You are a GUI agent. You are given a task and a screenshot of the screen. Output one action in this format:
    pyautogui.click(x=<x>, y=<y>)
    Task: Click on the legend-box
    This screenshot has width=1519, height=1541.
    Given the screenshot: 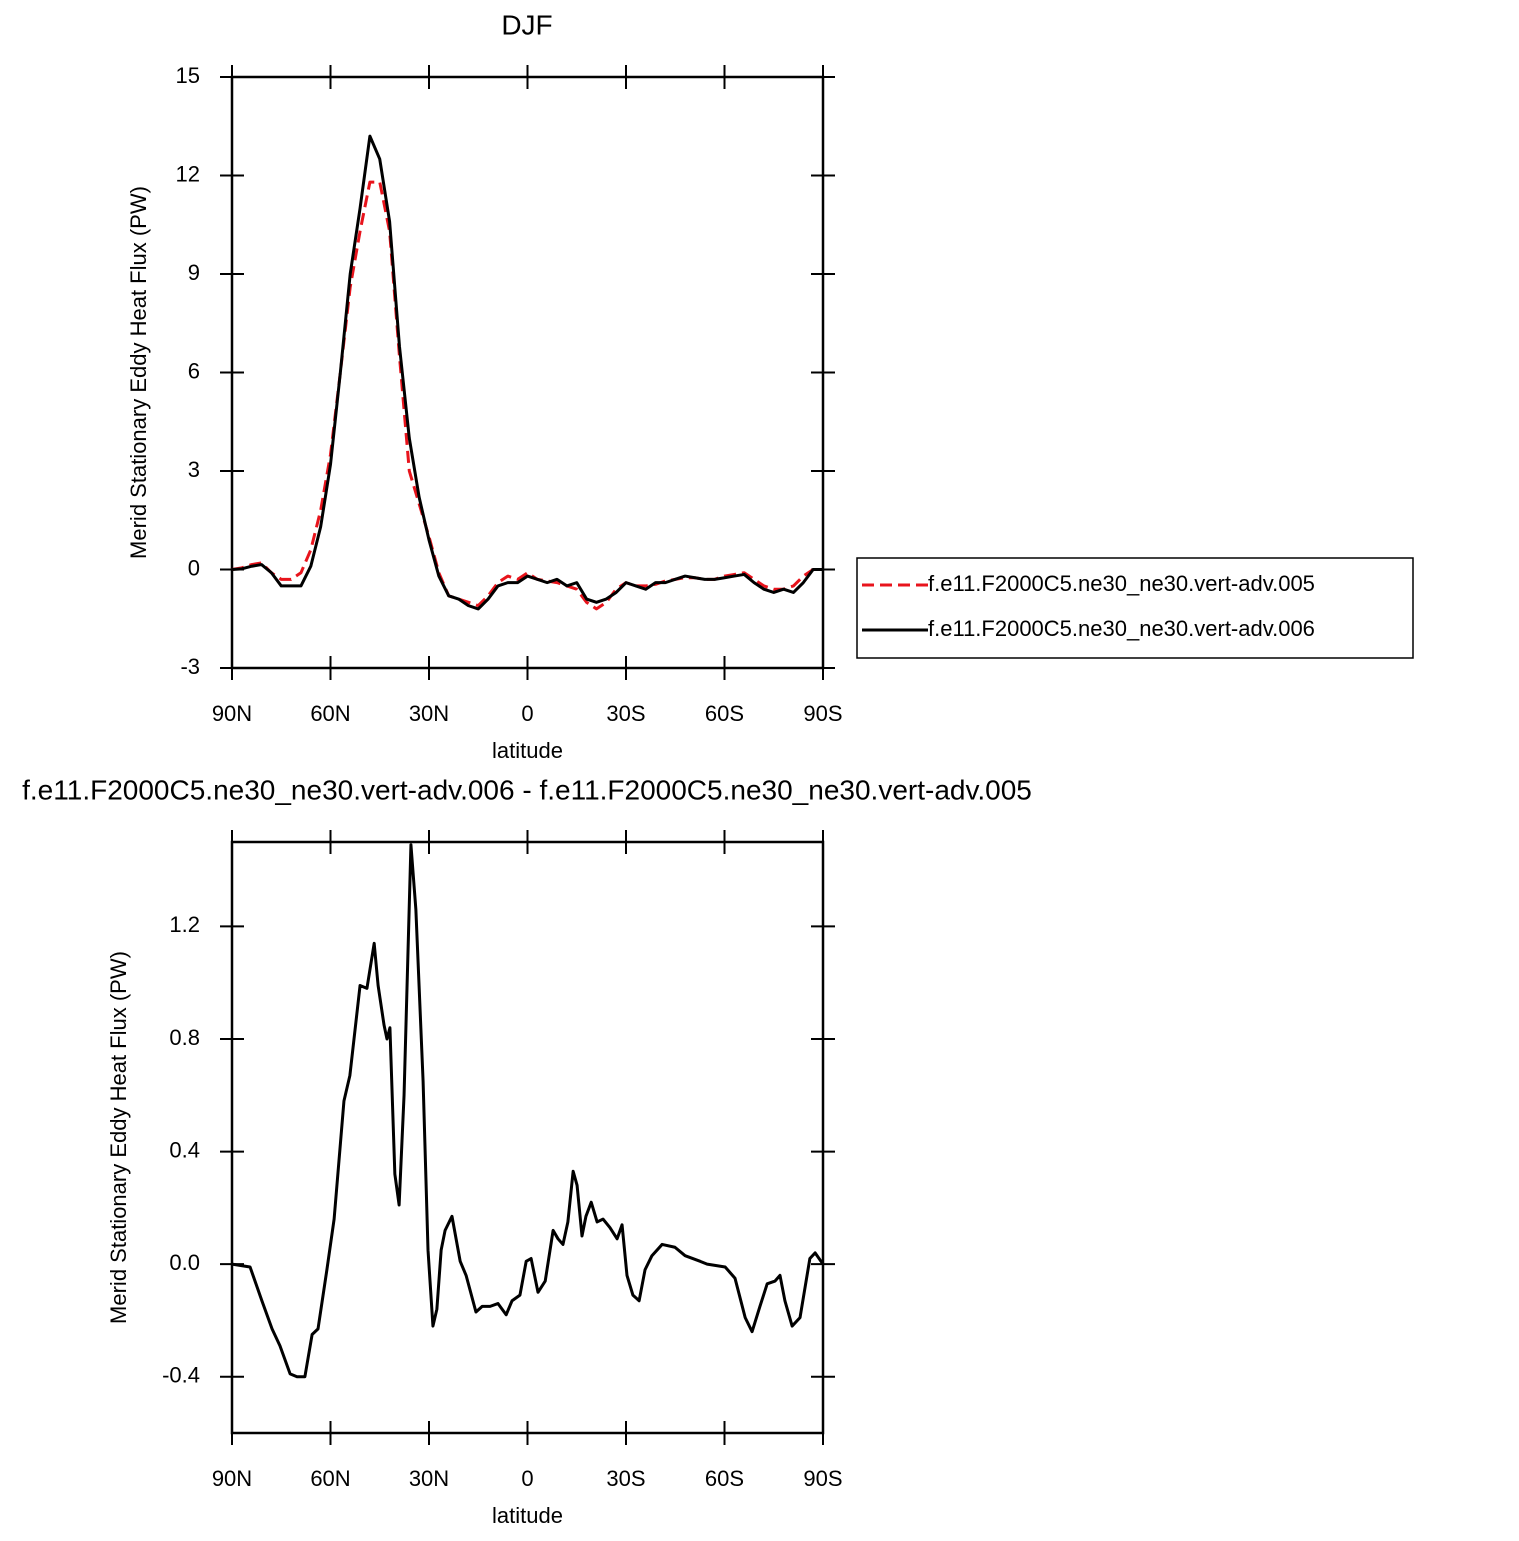 What is the action you would take?
    pyautogui.click(x=1135, y=608)
    